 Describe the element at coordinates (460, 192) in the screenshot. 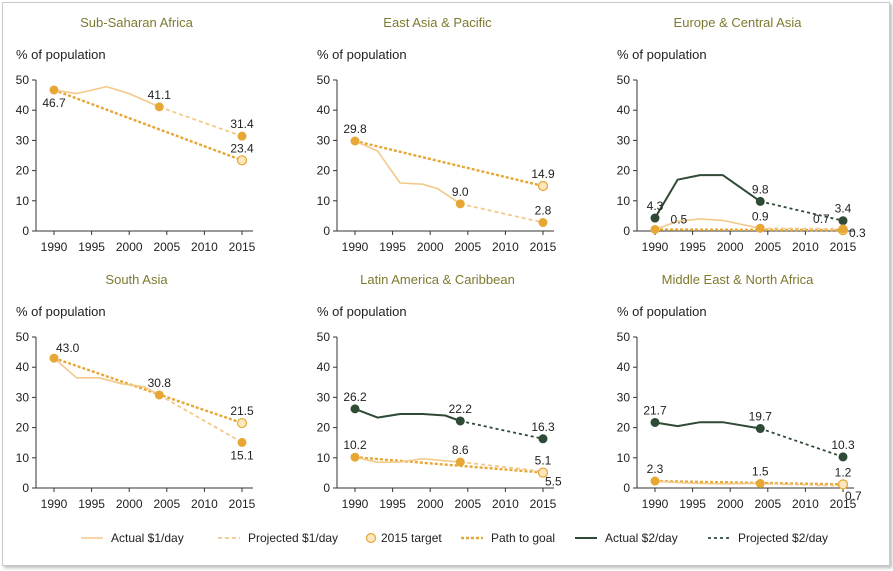

I see `data-label: 9.0` at that location.